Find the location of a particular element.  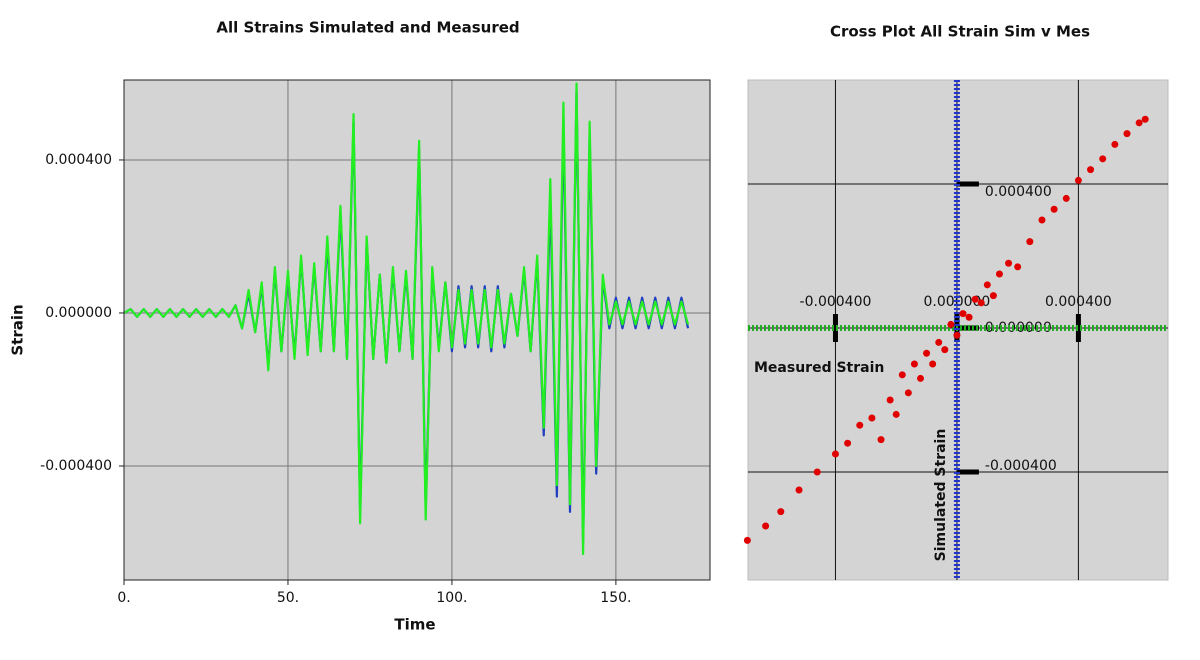

x-axis-label: Time is located at coordinates (414, 625).